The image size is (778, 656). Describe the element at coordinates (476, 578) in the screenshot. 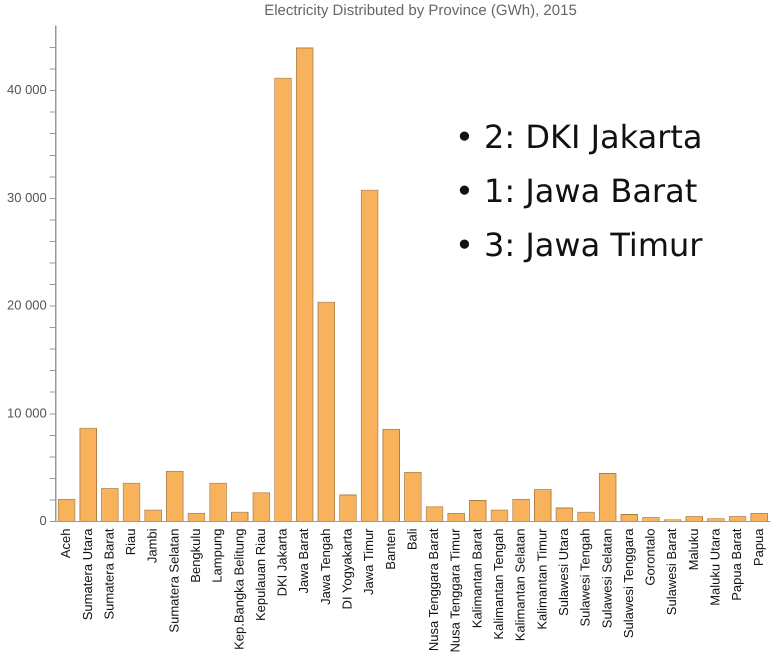

I see `x-tick-label: Kalimantan Barat` at that location.